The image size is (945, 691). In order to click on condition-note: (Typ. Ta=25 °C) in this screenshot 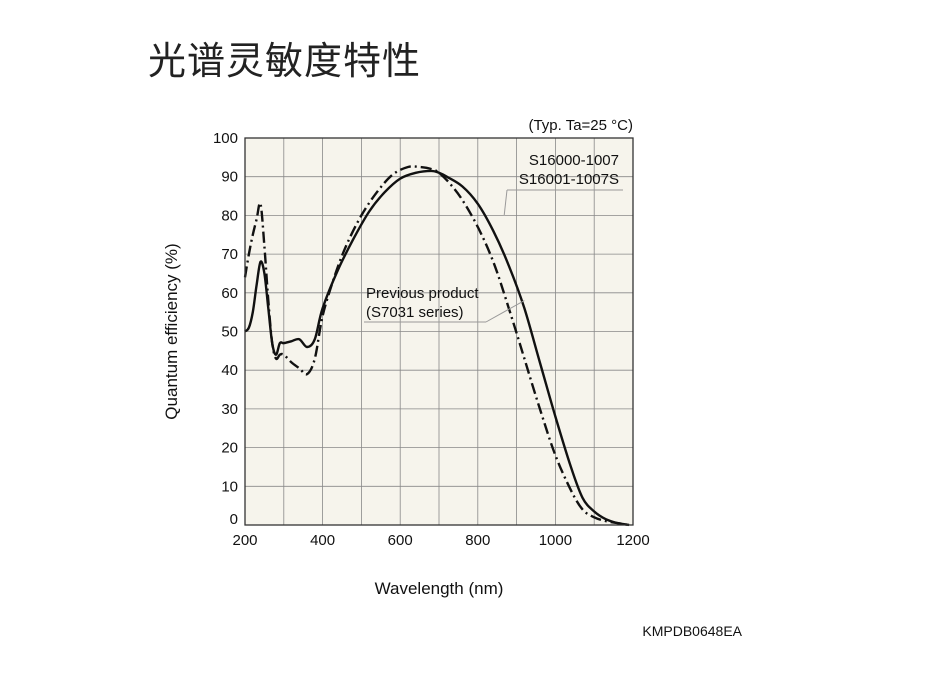, I will do `click(580, 125)`.